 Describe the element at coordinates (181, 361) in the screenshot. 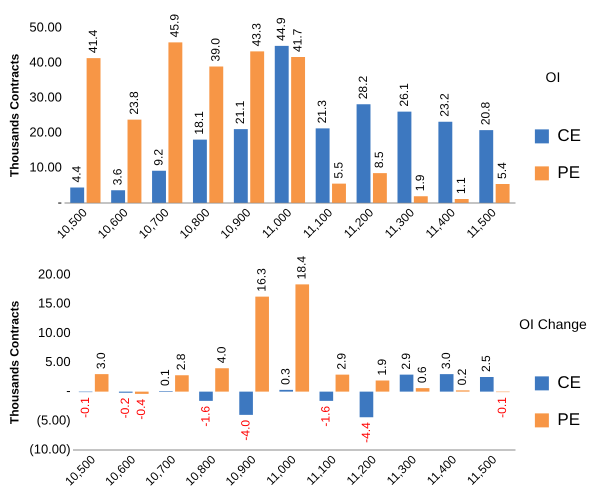

I see `data-label: 2.8` at that location.